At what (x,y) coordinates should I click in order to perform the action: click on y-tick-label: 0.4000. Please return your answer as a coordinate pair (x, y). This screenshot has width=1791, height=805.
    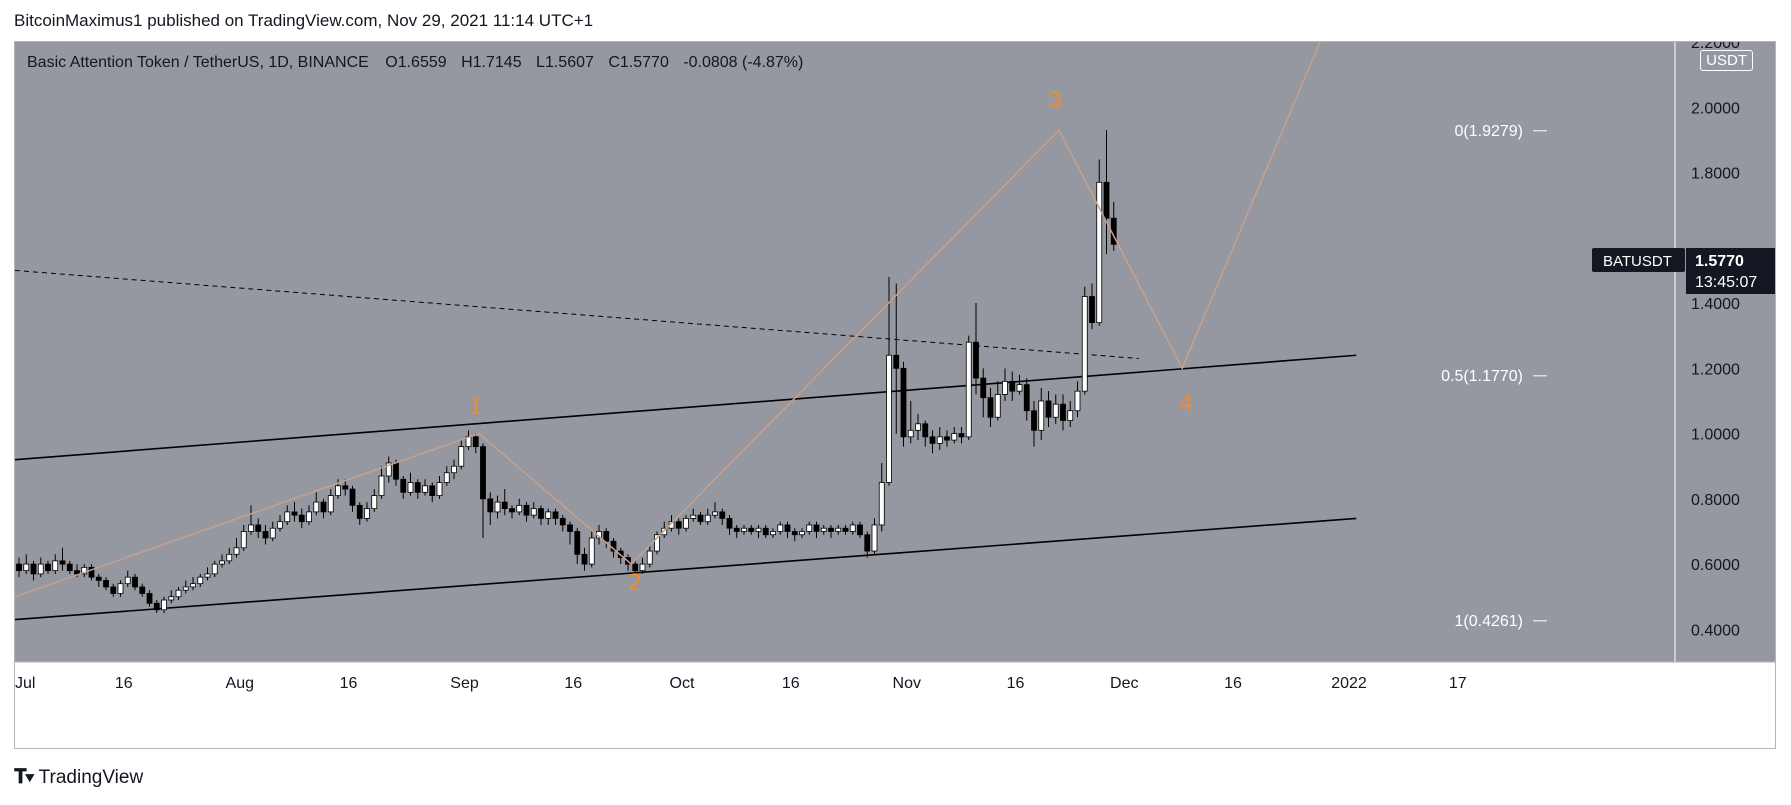
    Looking at the image, I should click on (1715, 630).